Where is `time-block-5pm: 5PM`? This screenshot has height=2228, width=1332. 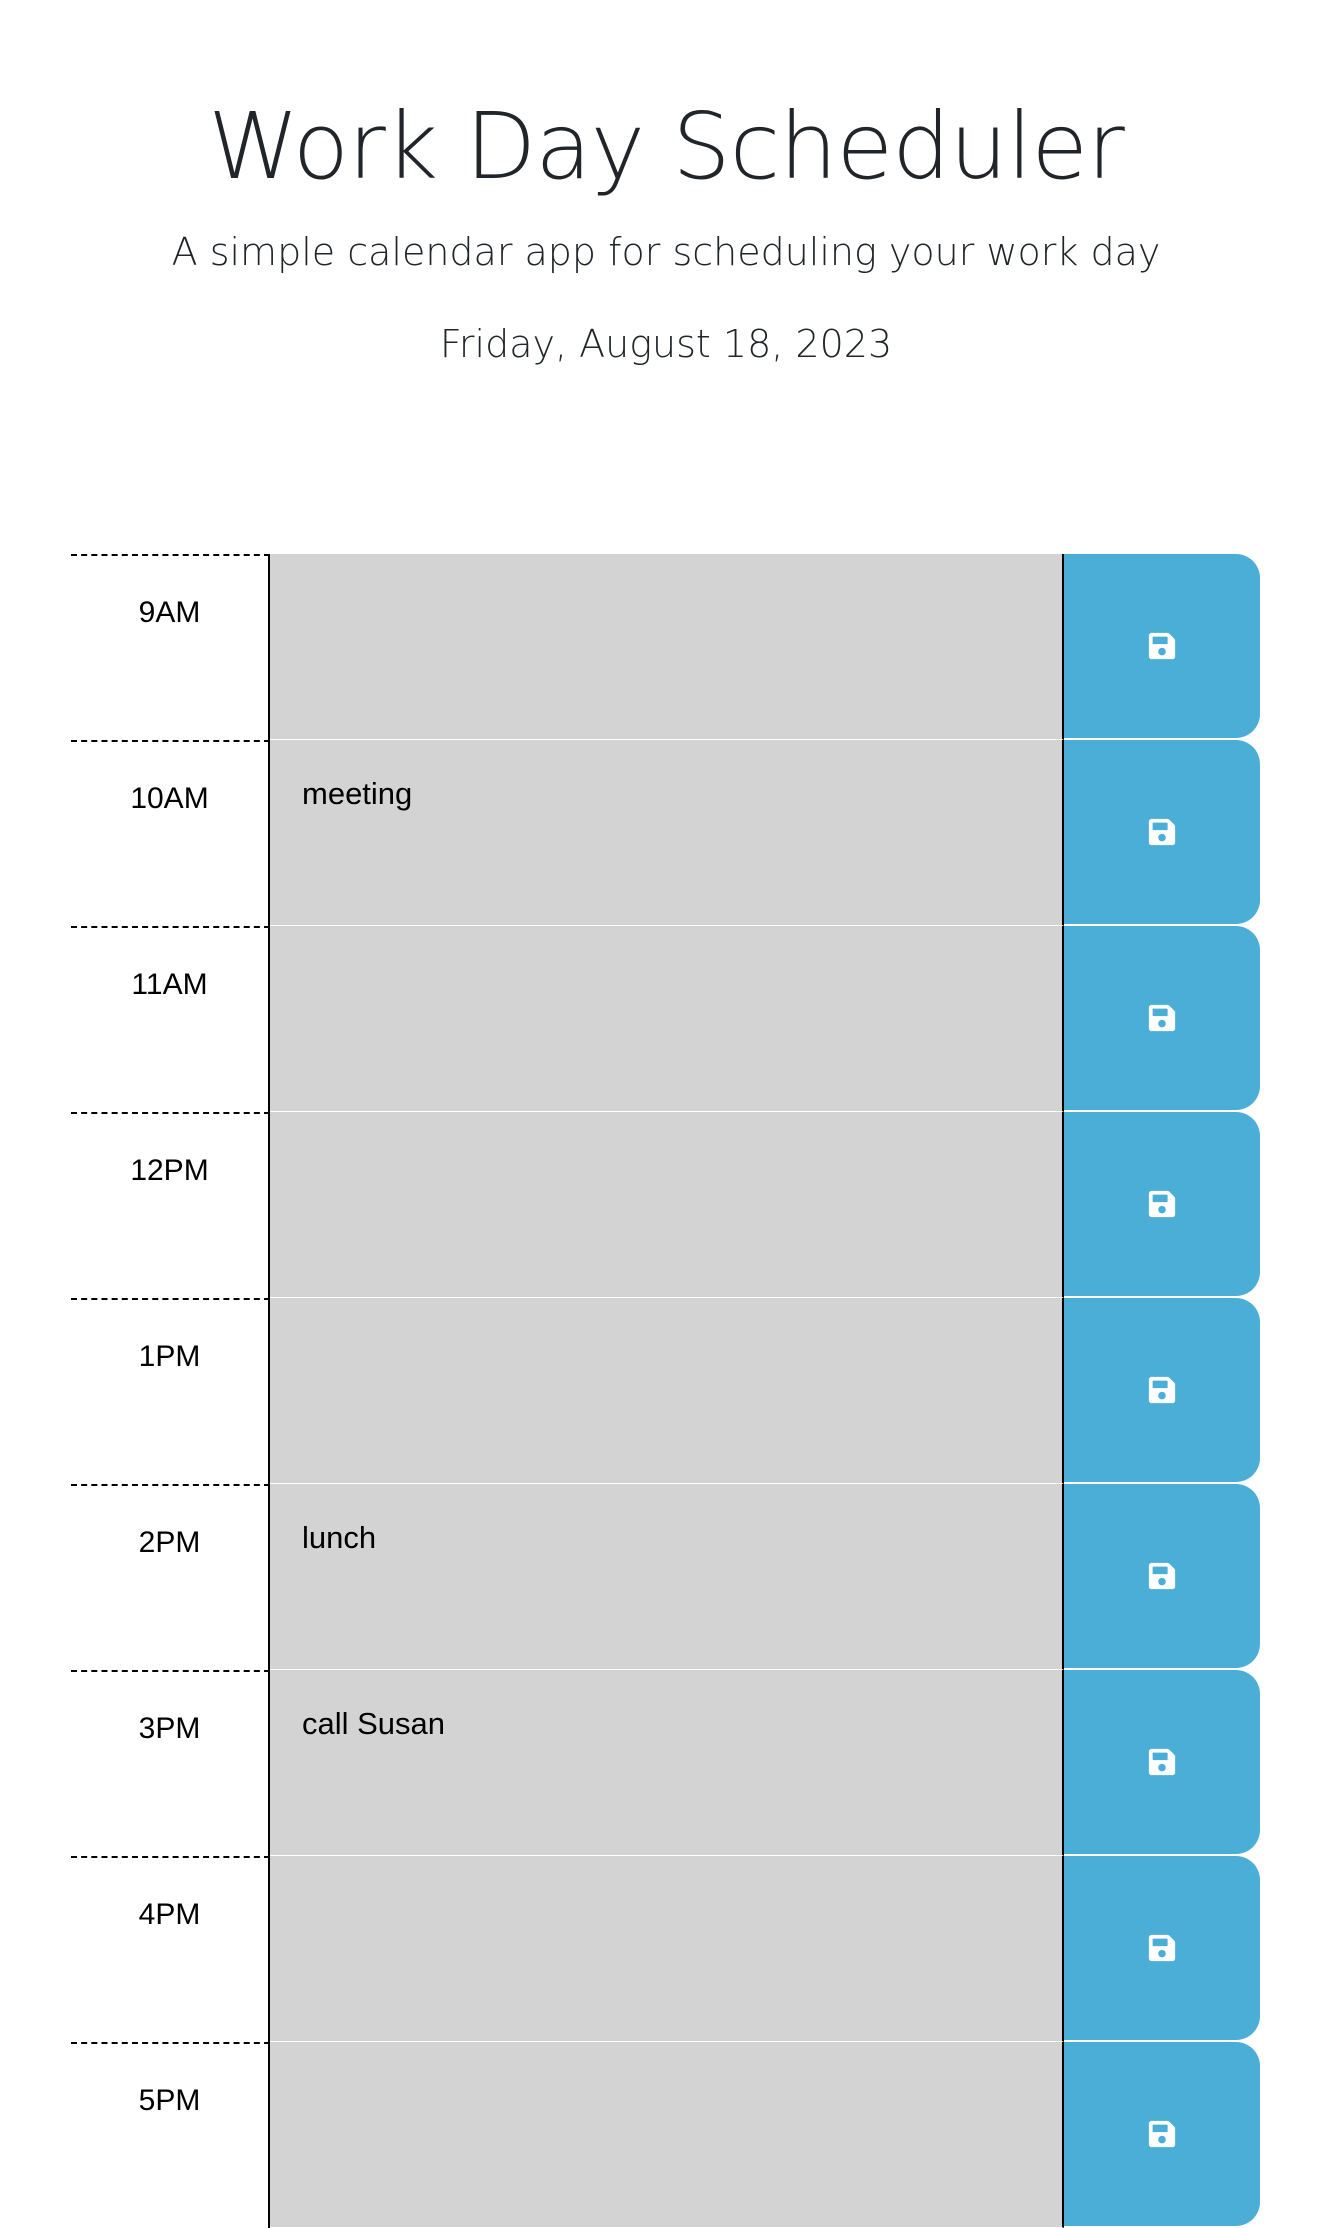
time-block-5pm: 5PM is located at coordinates (666, 2135).